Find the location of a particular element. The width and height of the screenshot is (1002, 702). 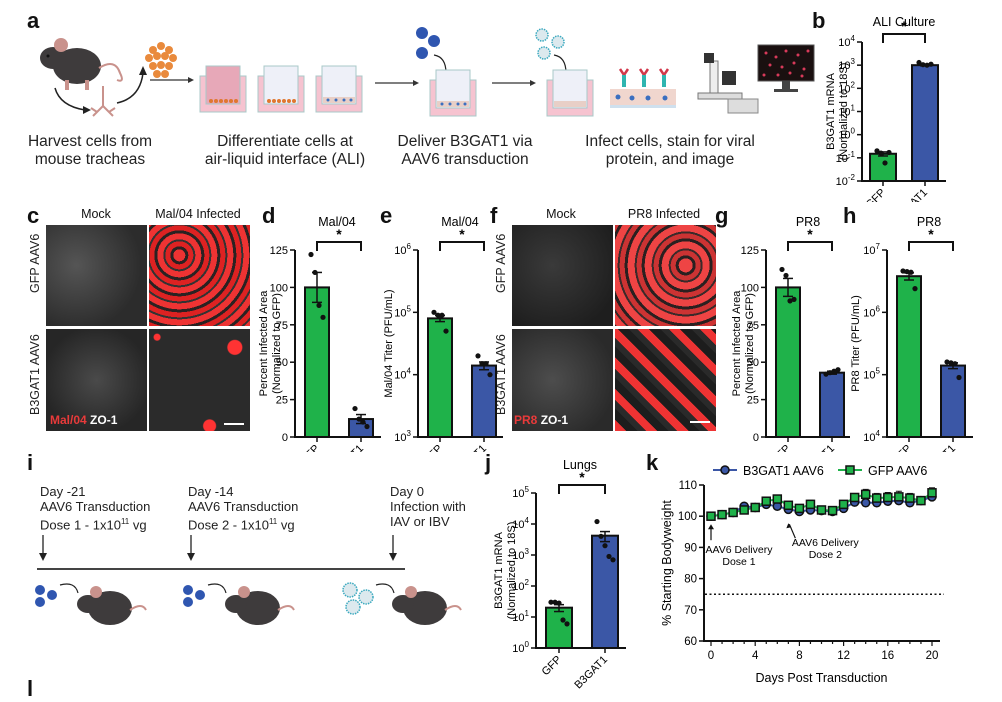

row-label: B3GAT1 AAV6 is located at coordinates (35, 374).